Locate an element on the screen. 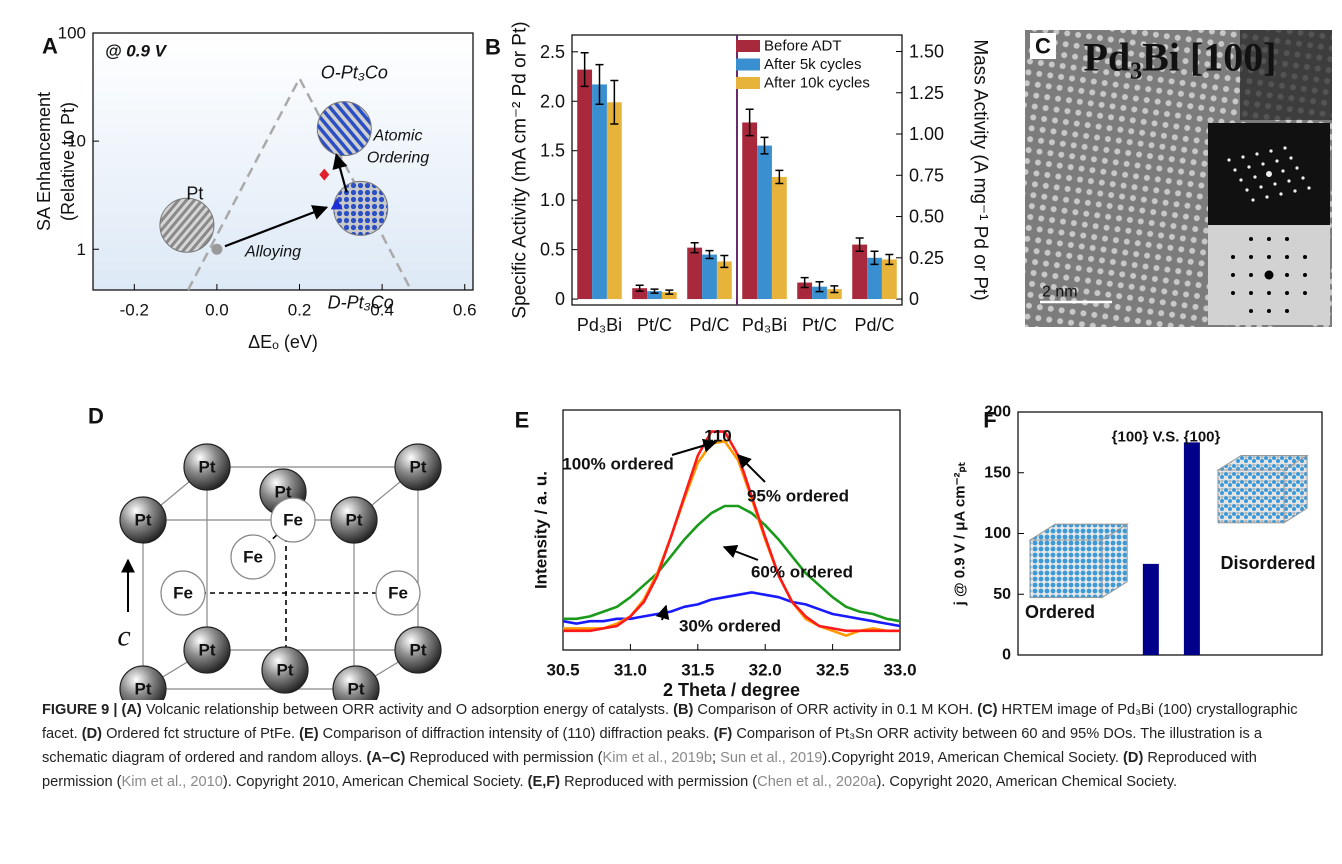  annotation: Alloying is located at coordinates (272, 252).